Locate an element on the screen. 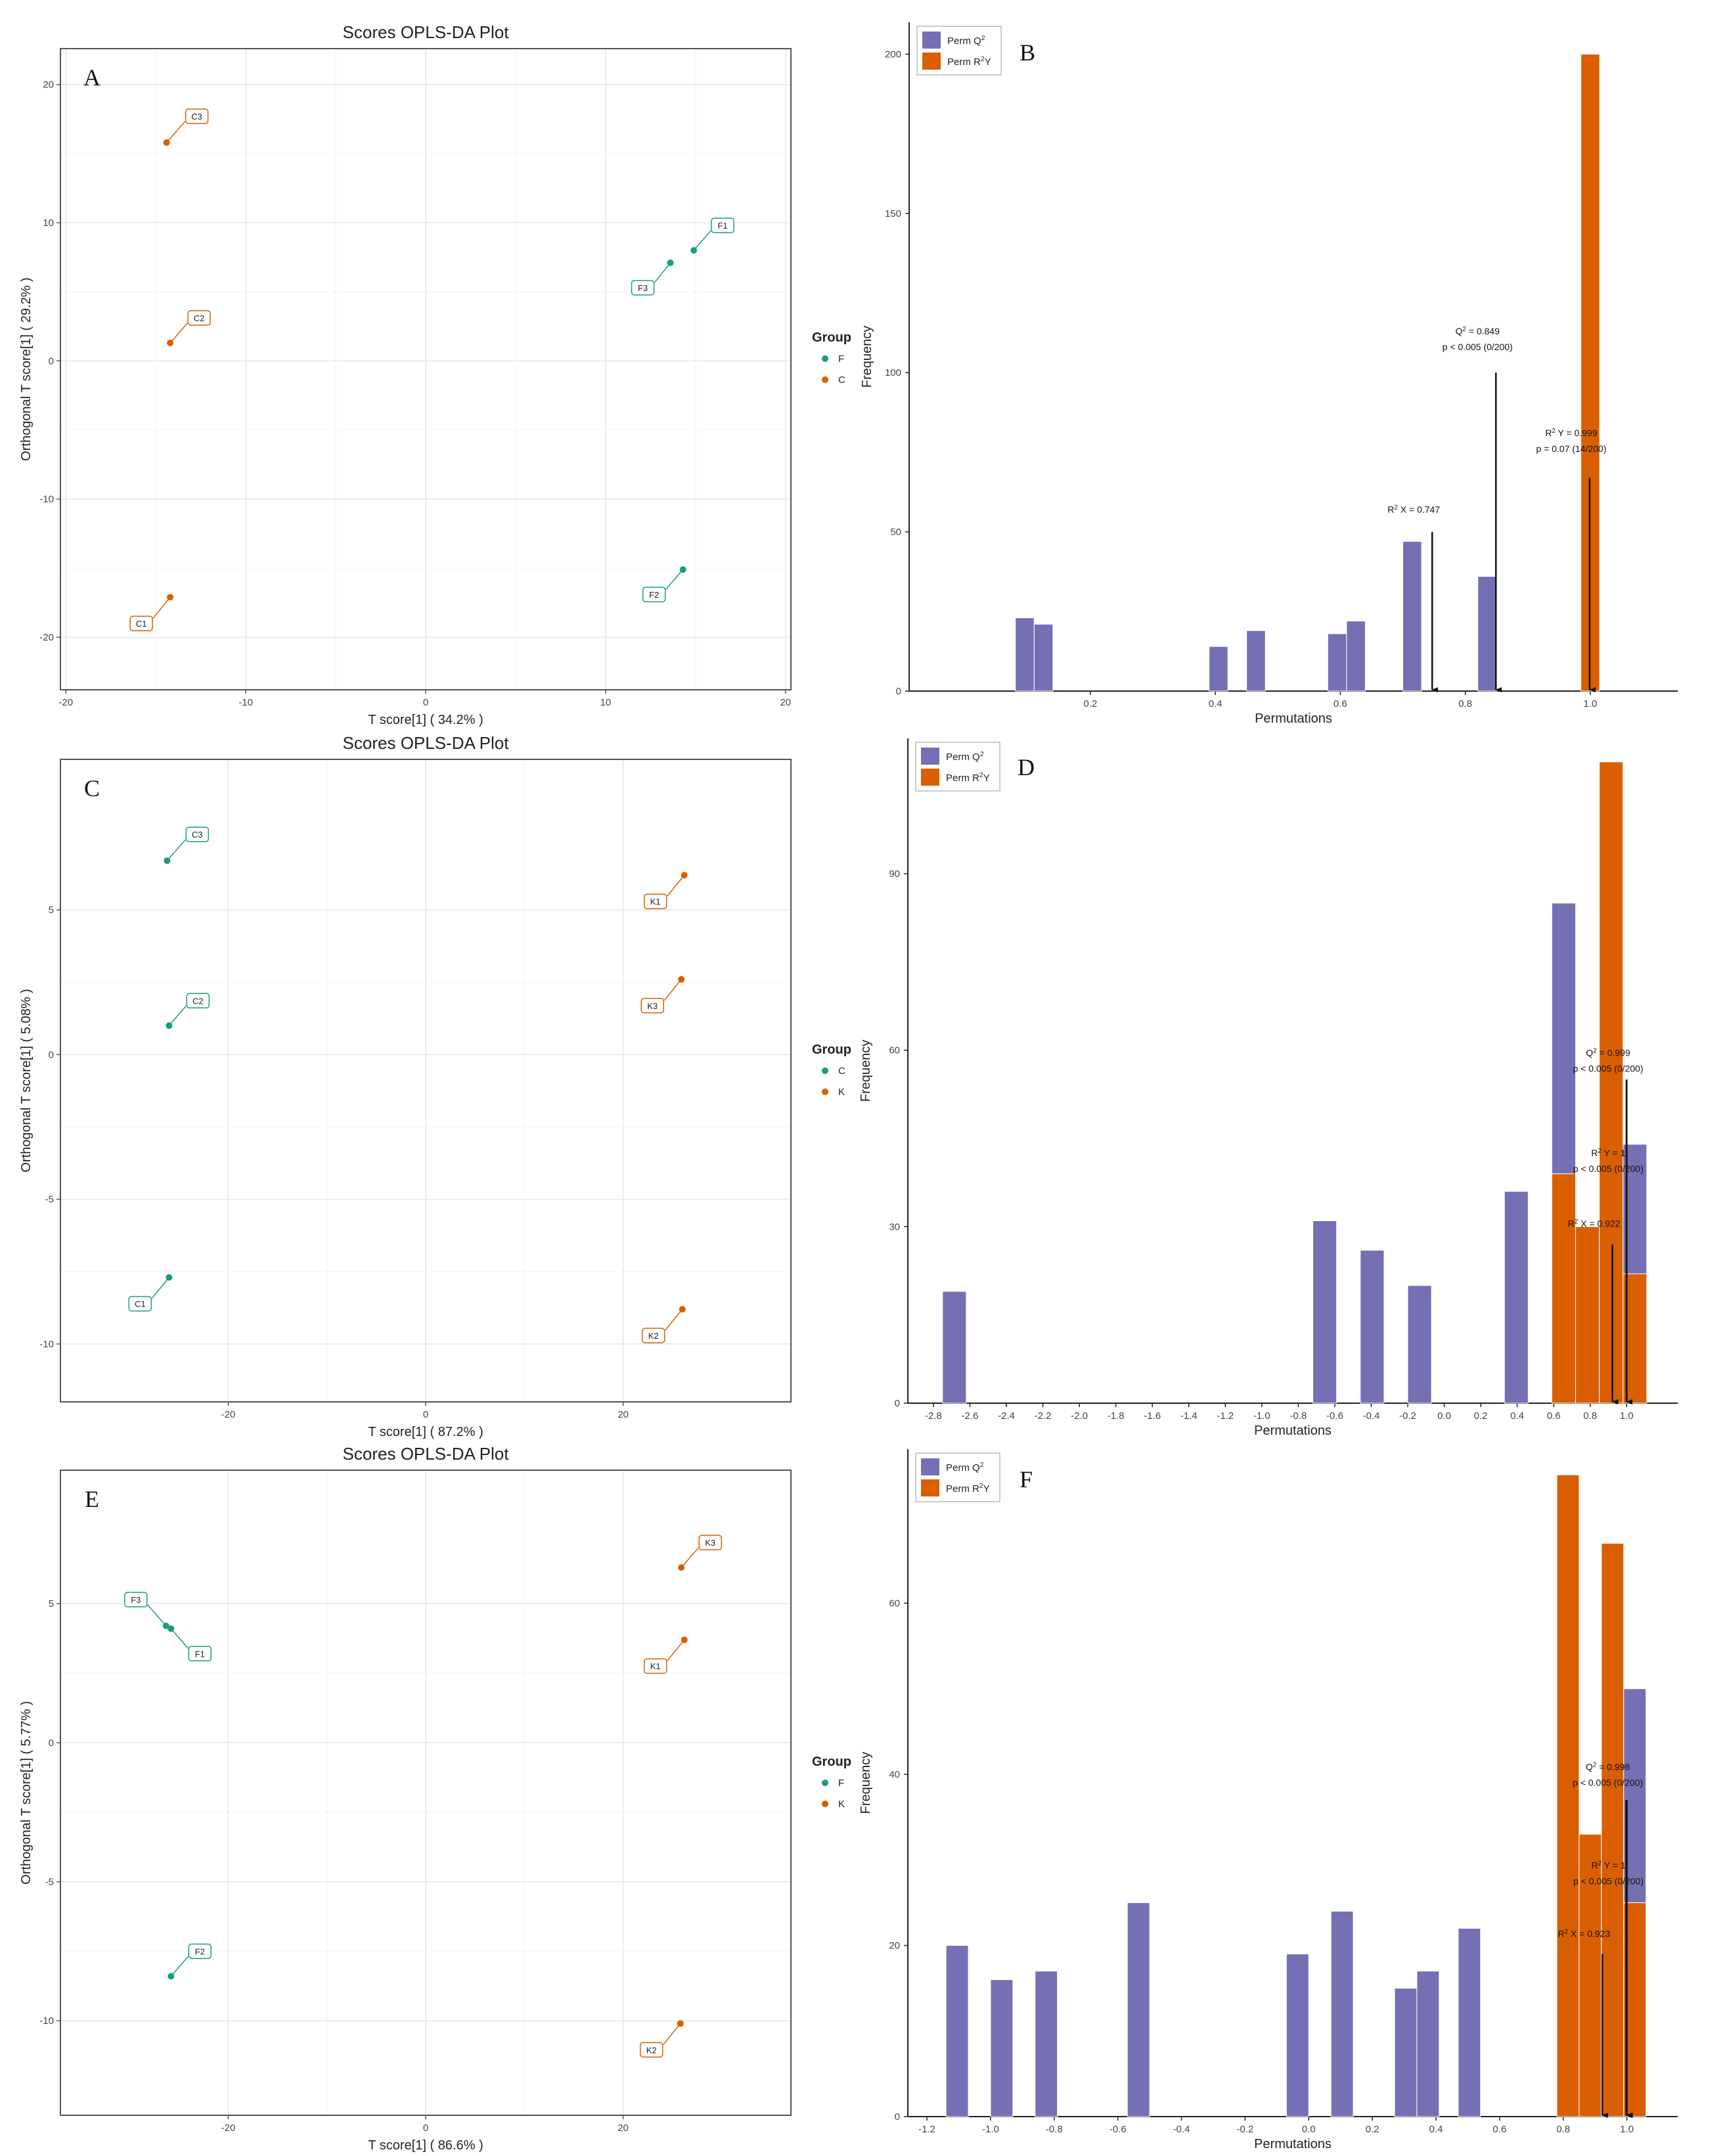  x-tick-label: -20 is located at coordinates (65, 702).